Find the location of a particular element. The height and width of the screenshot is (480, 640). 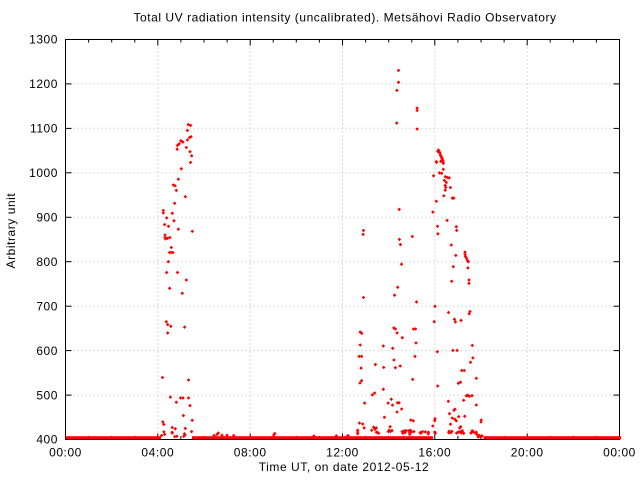

svg-text: 900 is located at coordinates (47, 218).